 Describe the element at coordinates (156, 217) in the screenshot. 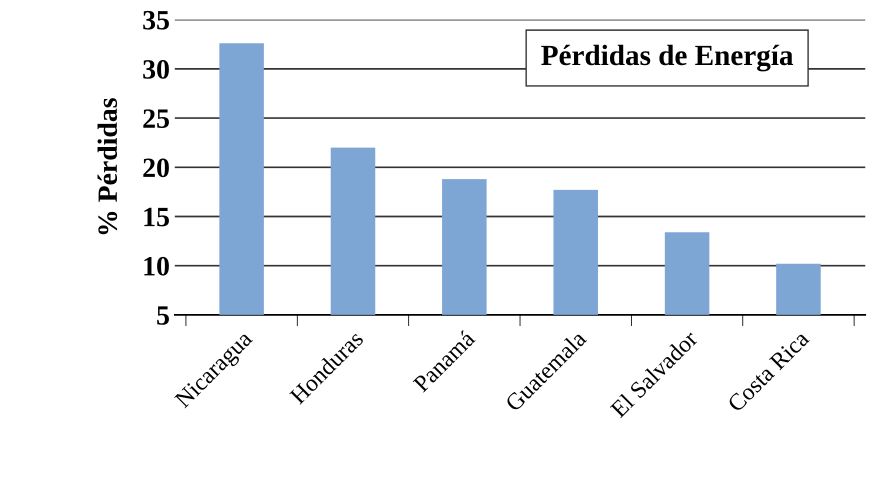

I see `y-tick-label: 15` at that location.